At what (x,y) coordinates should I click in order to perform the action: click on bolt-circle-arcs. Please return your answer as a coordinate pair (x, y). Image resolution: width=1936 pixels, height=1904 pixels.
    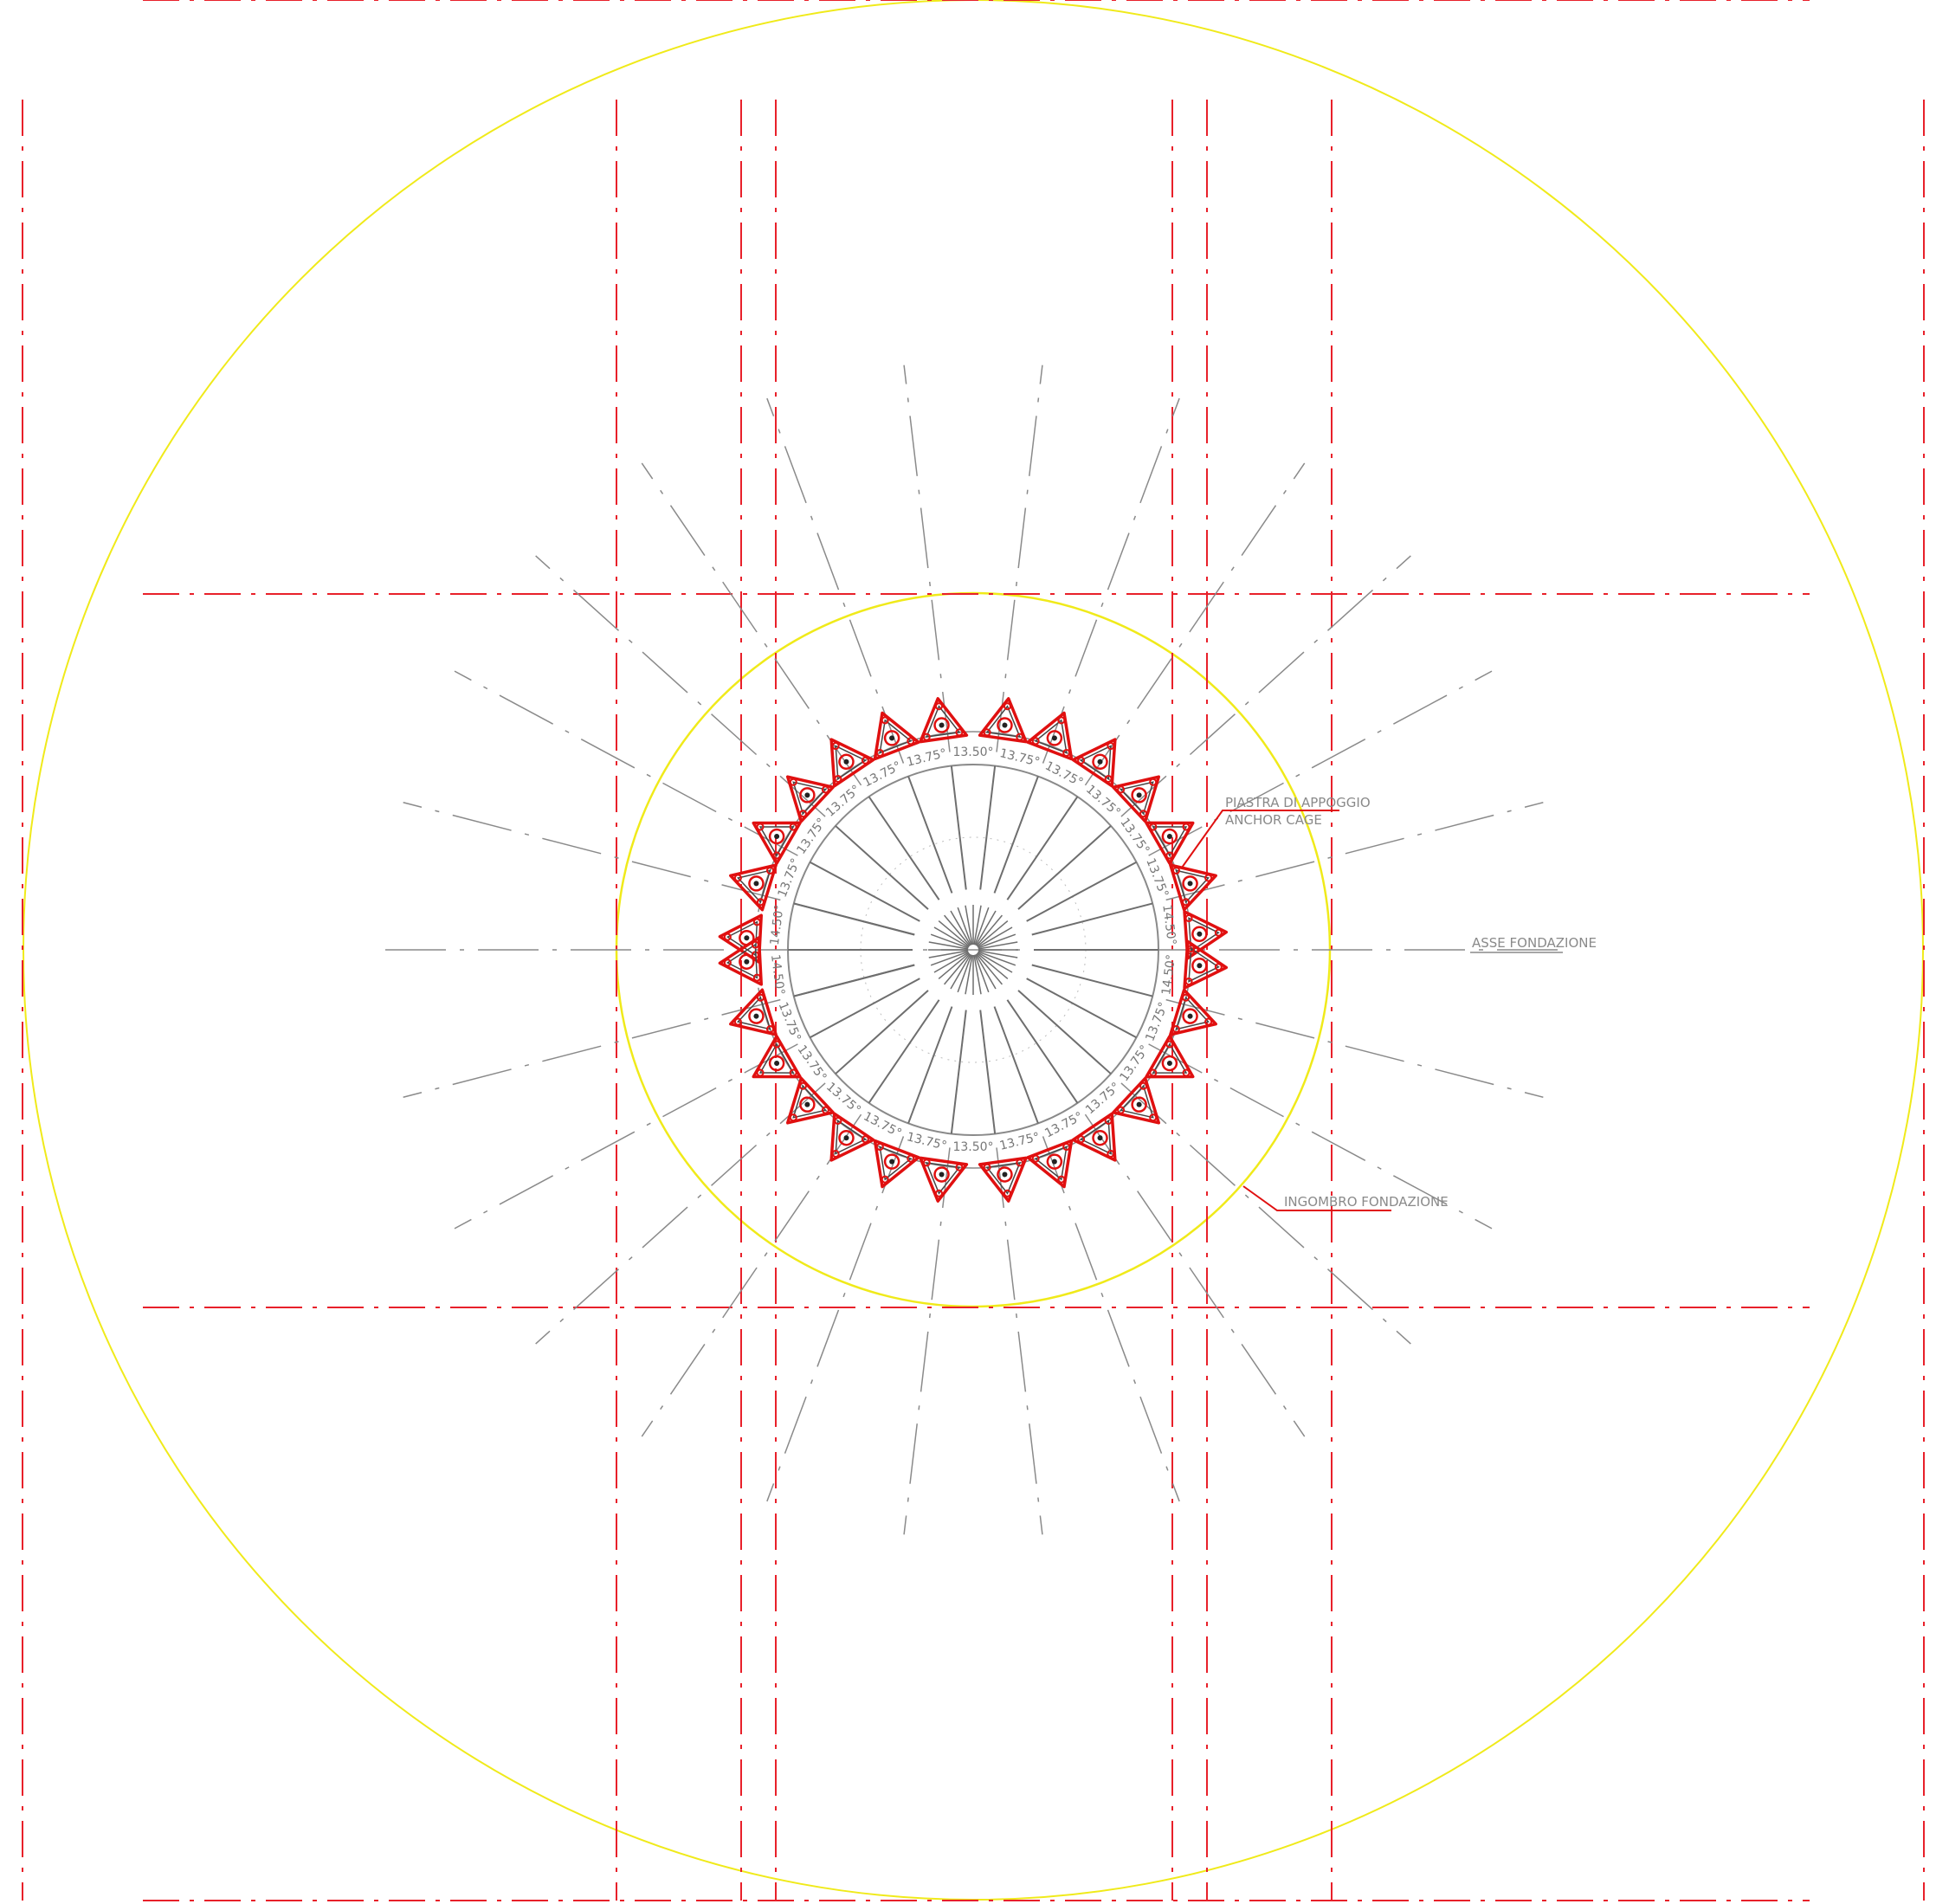
    Looking at the image, I should click on (973, 950).